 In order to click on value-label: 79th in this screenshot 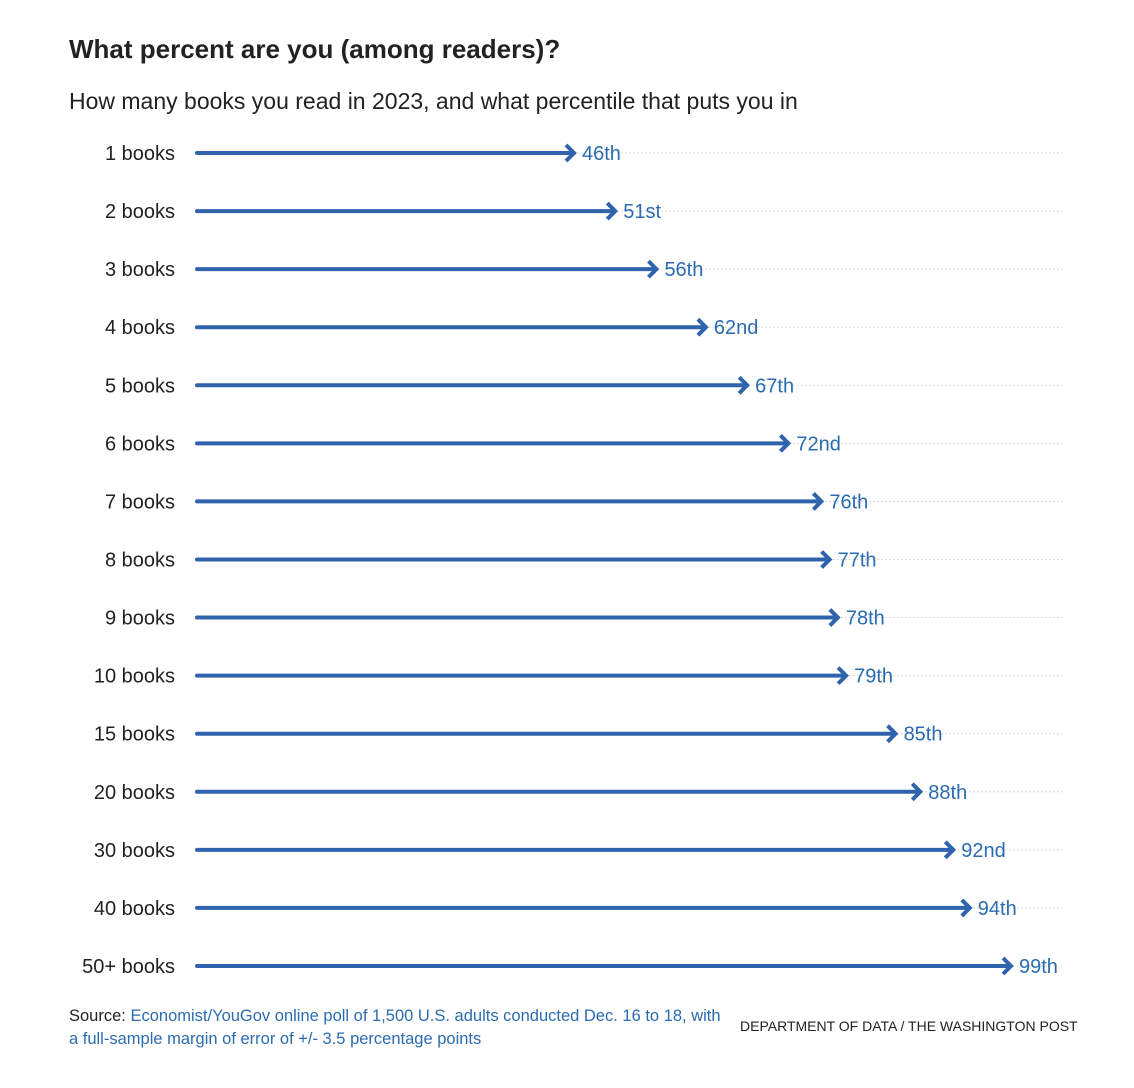, I will do `click(873, 677)`.